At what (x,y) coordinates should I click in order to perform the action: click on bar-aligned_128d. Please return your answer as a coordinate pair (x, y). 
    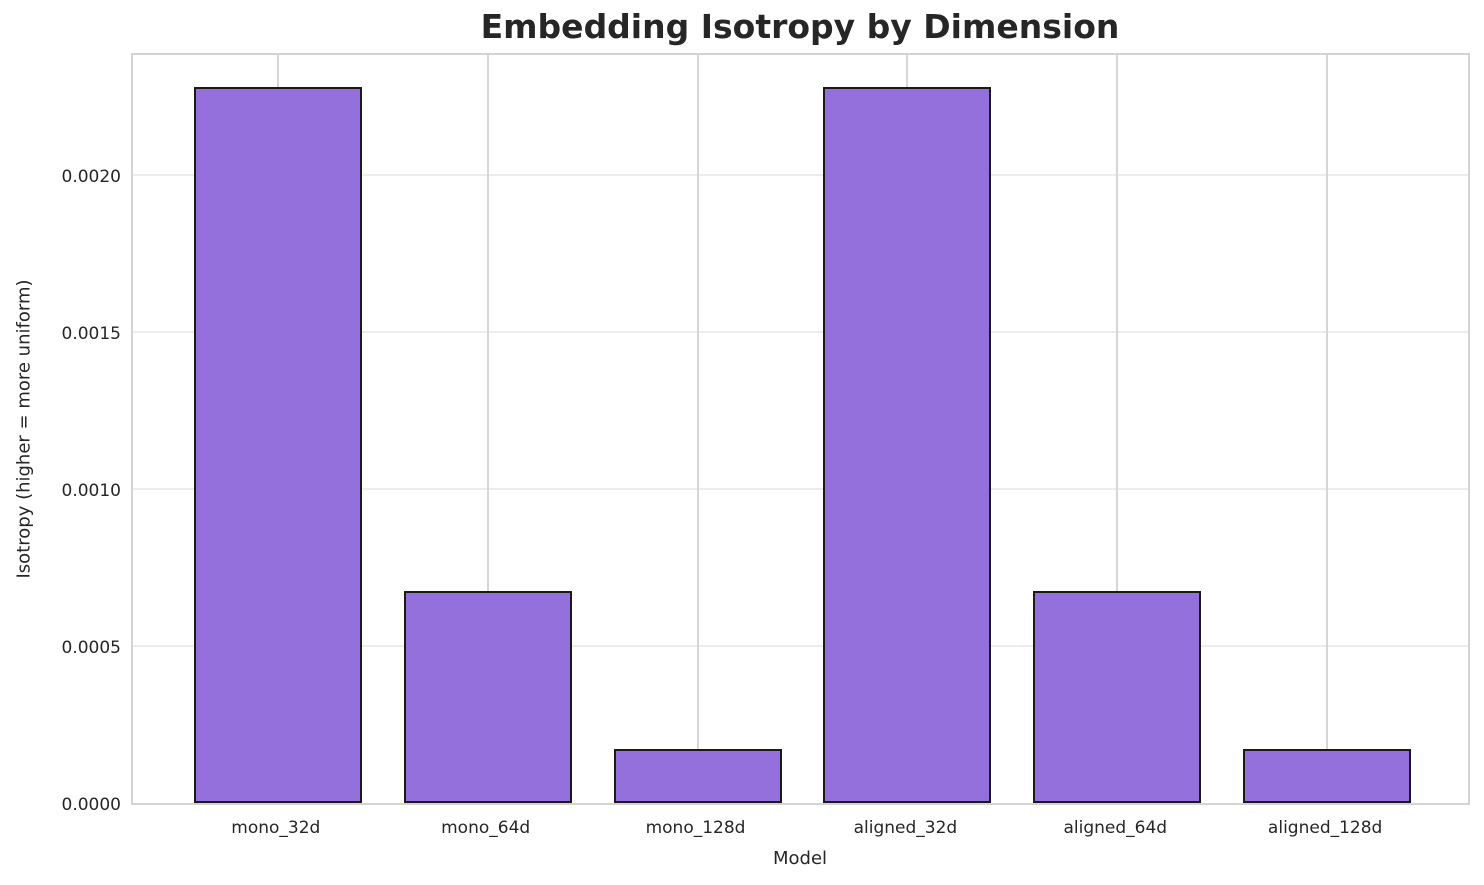
    Looking at the image, I should click on (1327, 775).